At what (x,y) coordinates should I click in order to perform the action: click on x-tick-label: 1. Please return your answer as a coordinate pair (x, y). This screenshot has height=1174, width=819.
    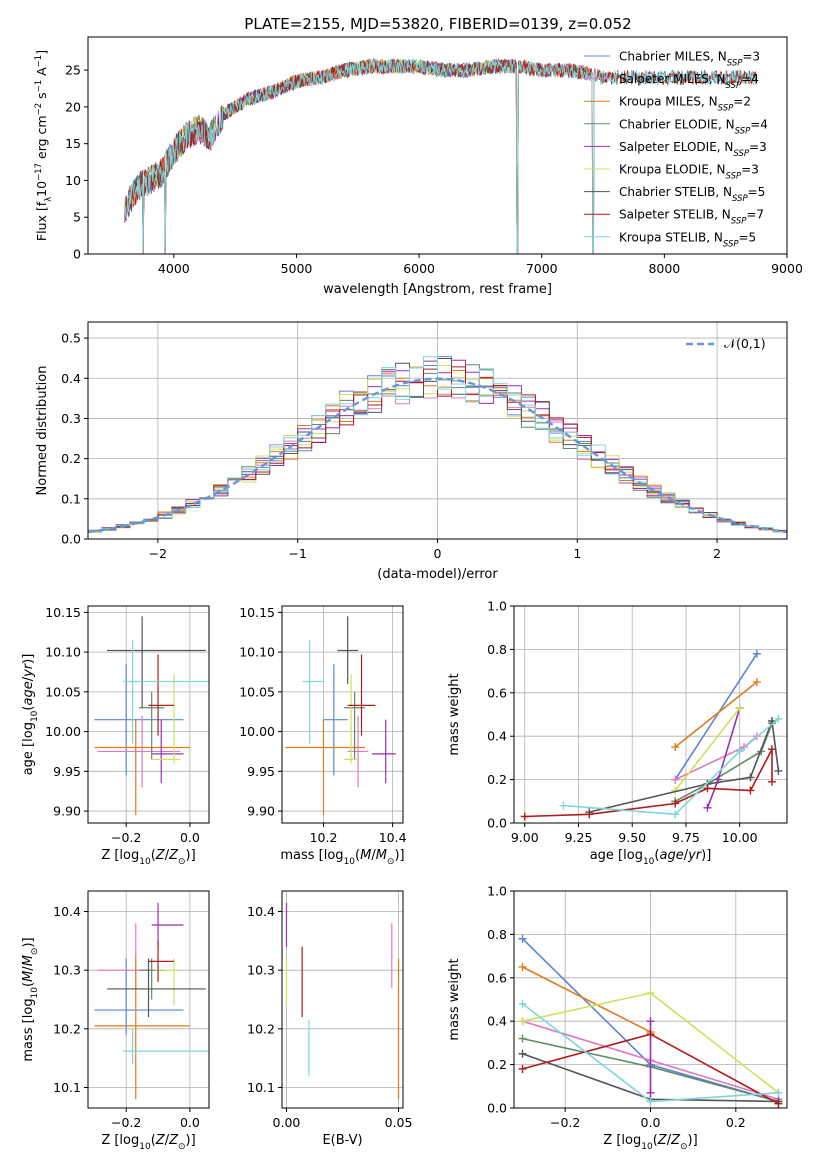
    Looking at the image, I should click on (577, 553).